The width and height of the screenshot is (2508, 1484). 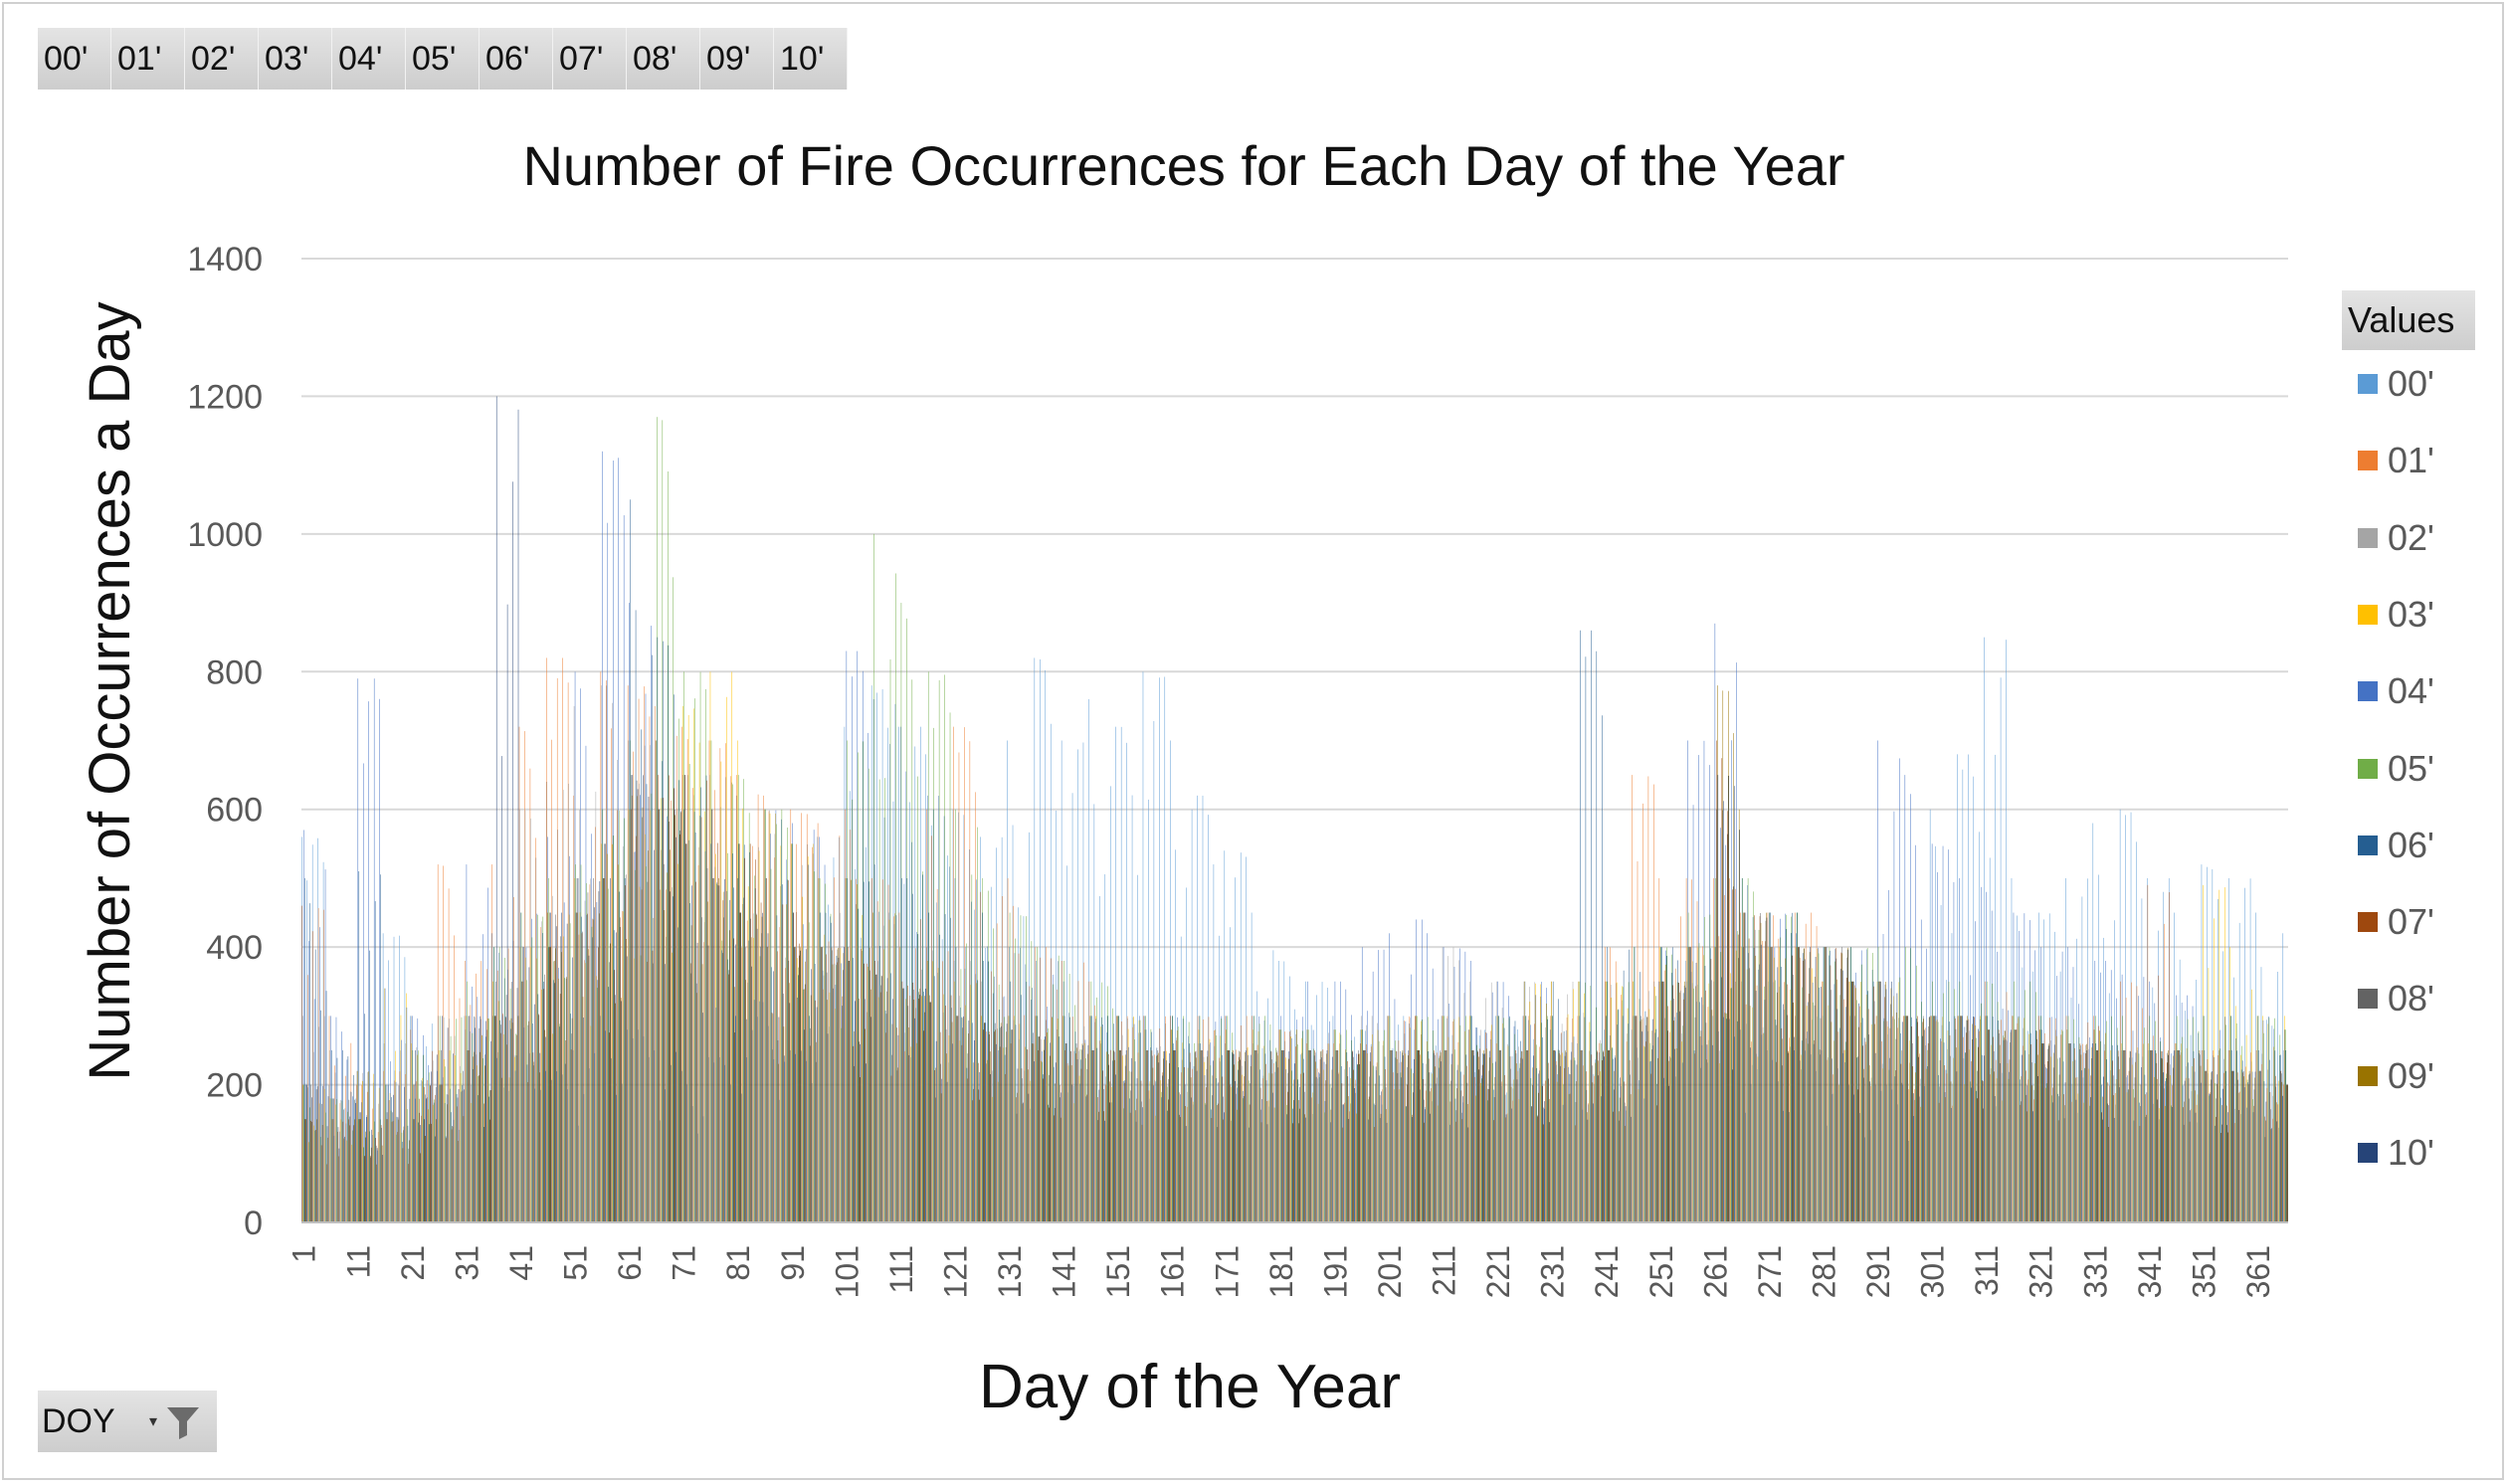 I want to click on field-button-2: 02', so click(x=222, y=59).